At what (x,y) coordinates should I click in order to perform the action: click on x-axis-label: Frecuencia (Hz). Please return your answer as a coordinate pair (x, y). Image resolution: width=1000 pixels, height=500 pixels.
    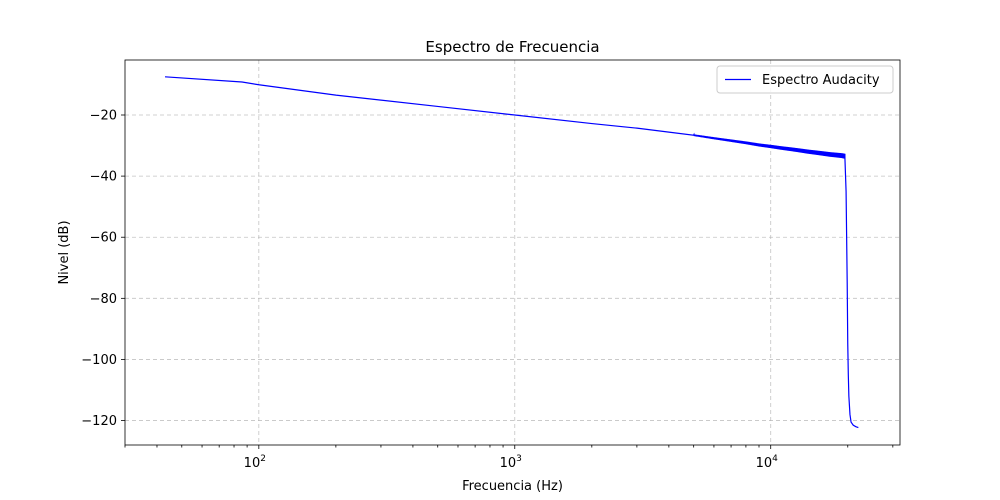
    Looking at the image, I should click on (512, 486).